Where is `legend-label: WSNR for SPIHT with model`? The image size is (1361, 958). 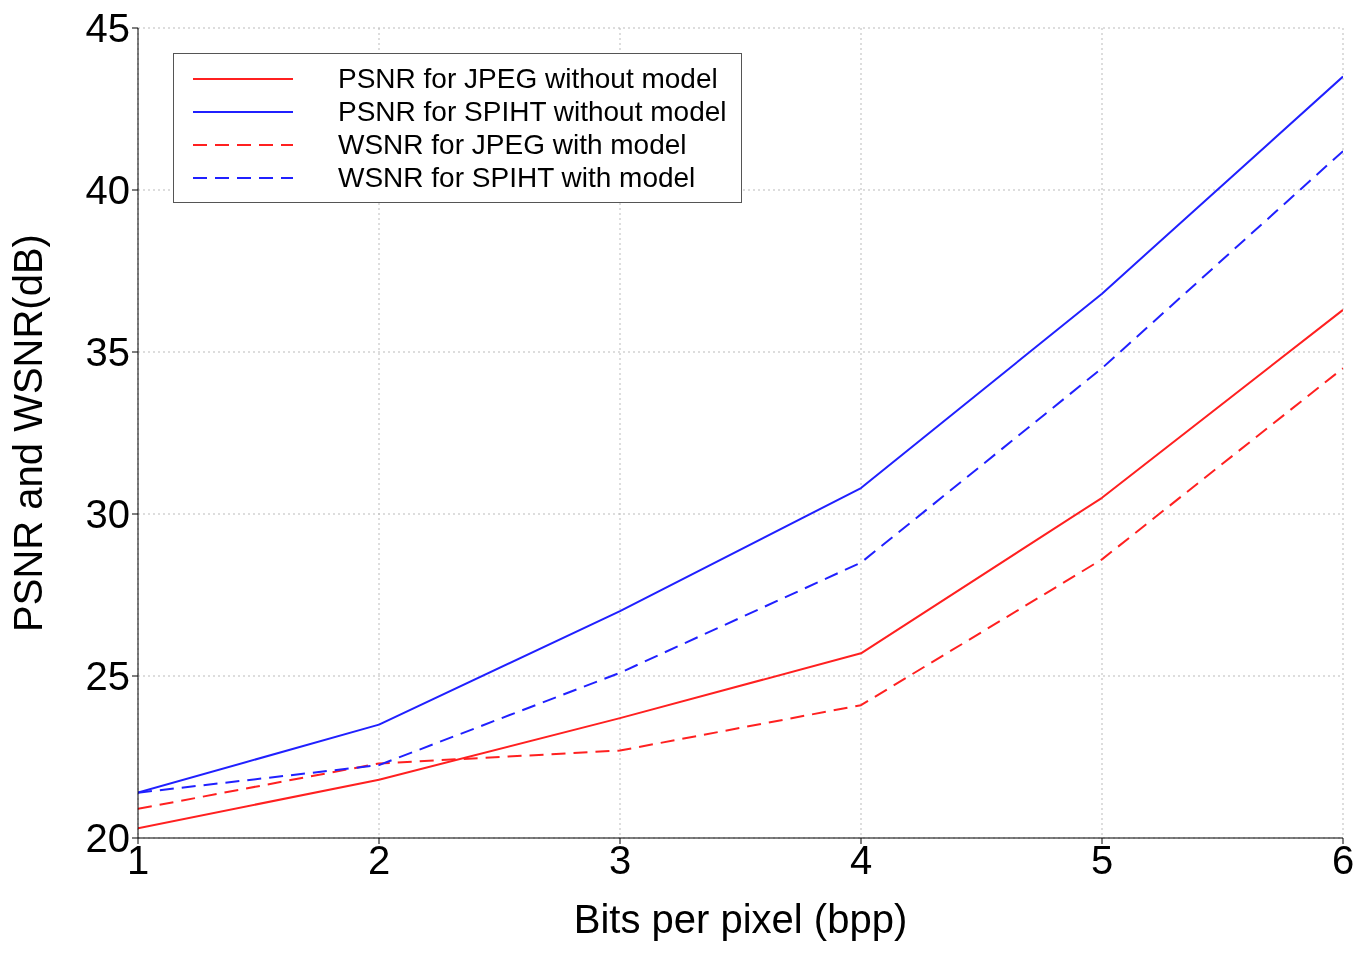
legend-label: WSNR for SPIHT with model is located at coordinates (517, 177).